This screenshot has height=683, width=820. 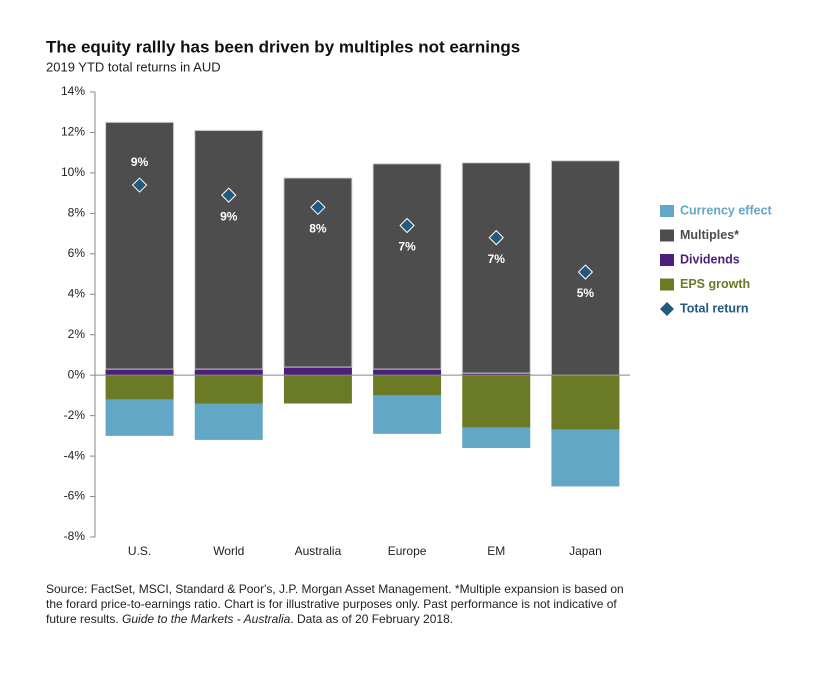 What do you see at coordinates (75, 536) in the screenshot?
I see `y-tick-label: -8%` at bounding box center [75, 536].